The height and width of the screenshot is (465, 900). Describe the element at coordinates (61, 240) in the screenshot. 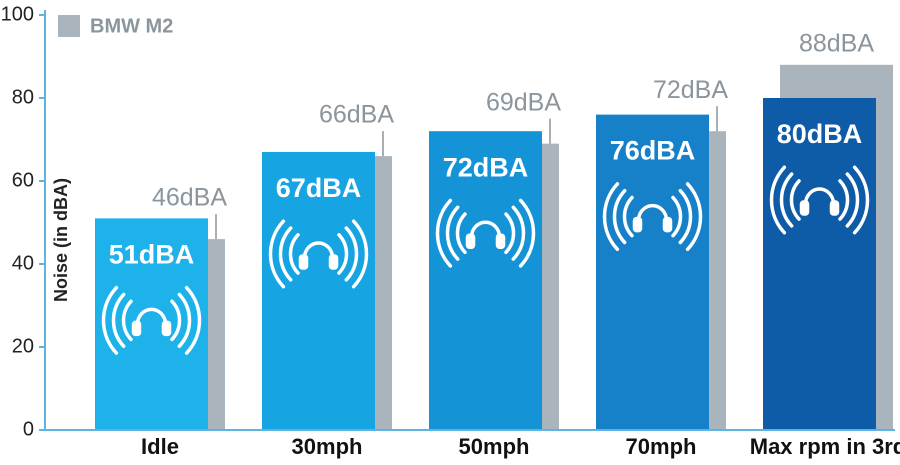

I see `y-axis-label: Noise (in dBA)` at that location.